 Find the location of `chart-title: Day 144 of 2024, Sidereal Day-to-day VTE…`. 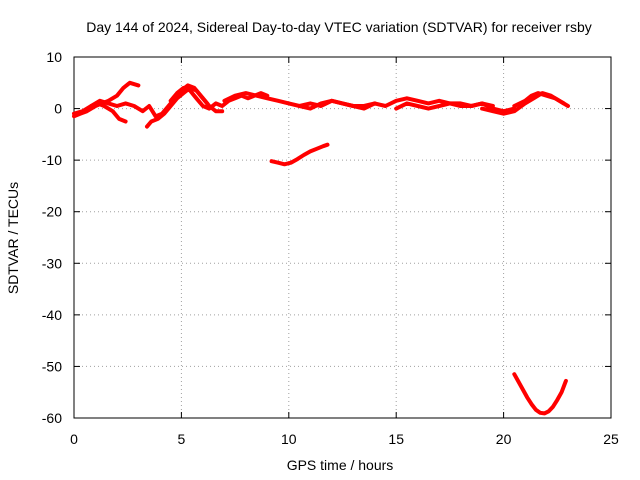

chart-title: Day 144 of 2024, Sidereal Day-to-day VTE… is located at coordinates (339, 27).